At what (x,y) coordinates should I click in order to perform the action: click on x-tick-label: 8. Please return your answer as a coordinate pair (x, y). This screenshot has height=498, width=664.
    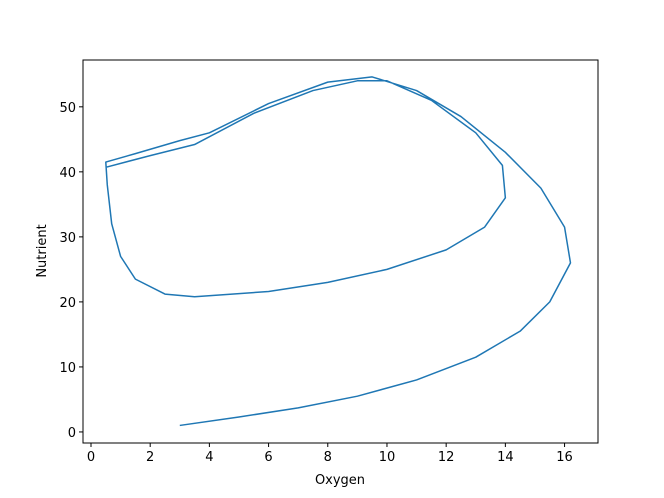
    Looking at the image, I should click on (328, 457).